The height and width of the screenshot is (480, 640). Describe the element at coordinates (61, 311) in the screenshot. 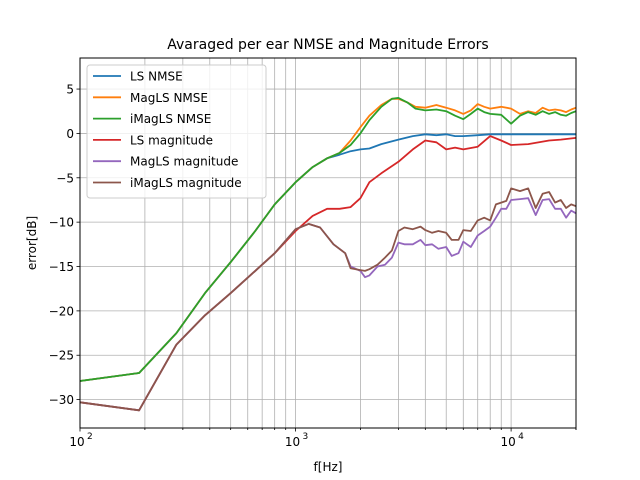

I see `y-tick-label: −20` at that location.